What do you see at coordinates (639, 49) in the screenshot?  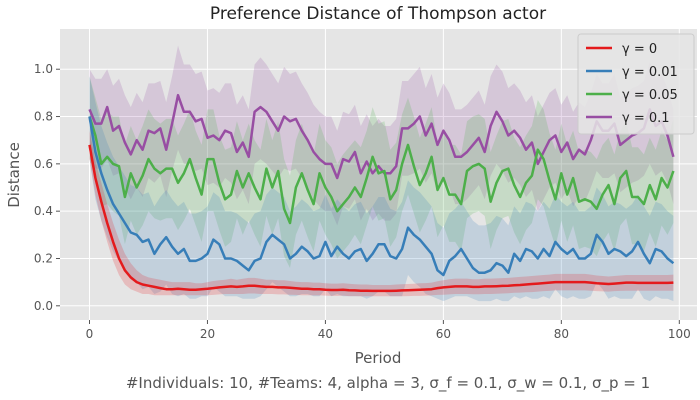 I see `legend-label-0: γ = 0` at bounding box center [639, 49].